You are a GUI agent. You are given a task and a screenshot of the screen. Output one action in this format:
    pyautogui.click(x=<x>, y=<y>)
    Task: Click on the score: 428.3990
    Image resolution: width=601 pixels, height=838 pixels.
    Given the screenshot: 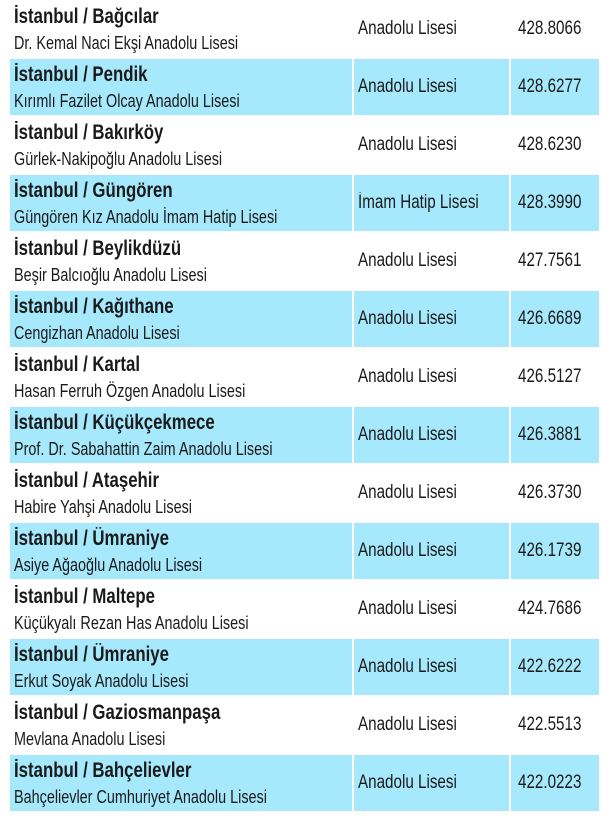 What is the action you would take?
    pyautogui.click(x=550, y=202)
    